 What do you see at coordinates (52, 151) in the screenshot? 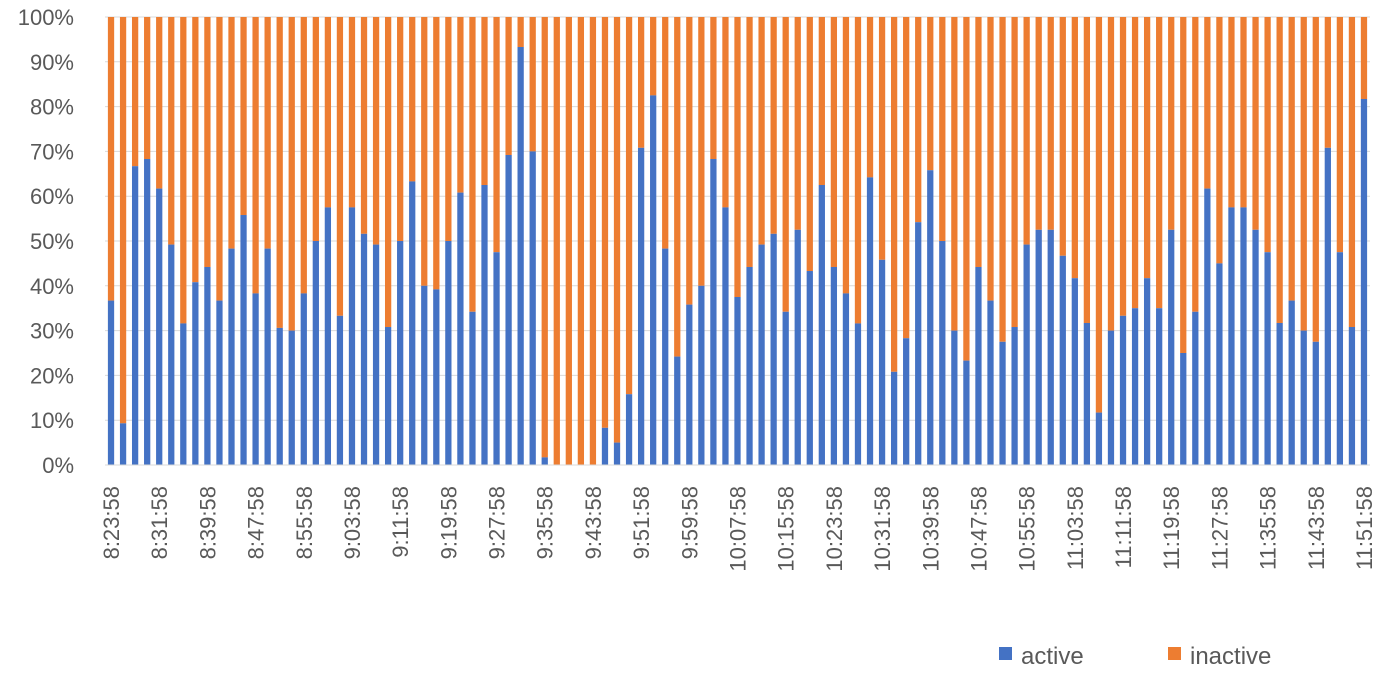
I see `y-tick-label: 70%` at bounding box center [52, 151].